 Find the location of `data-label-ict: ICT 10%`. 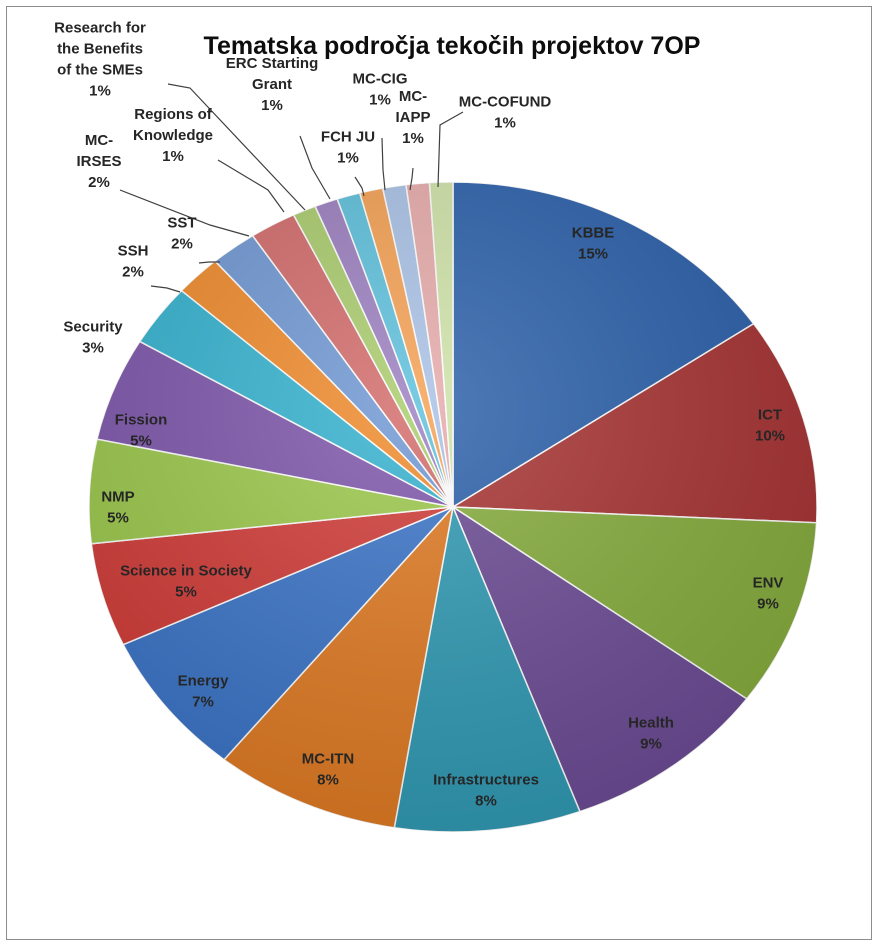

data-label-ict: ICT 10% is located at coordinates (770, 426).